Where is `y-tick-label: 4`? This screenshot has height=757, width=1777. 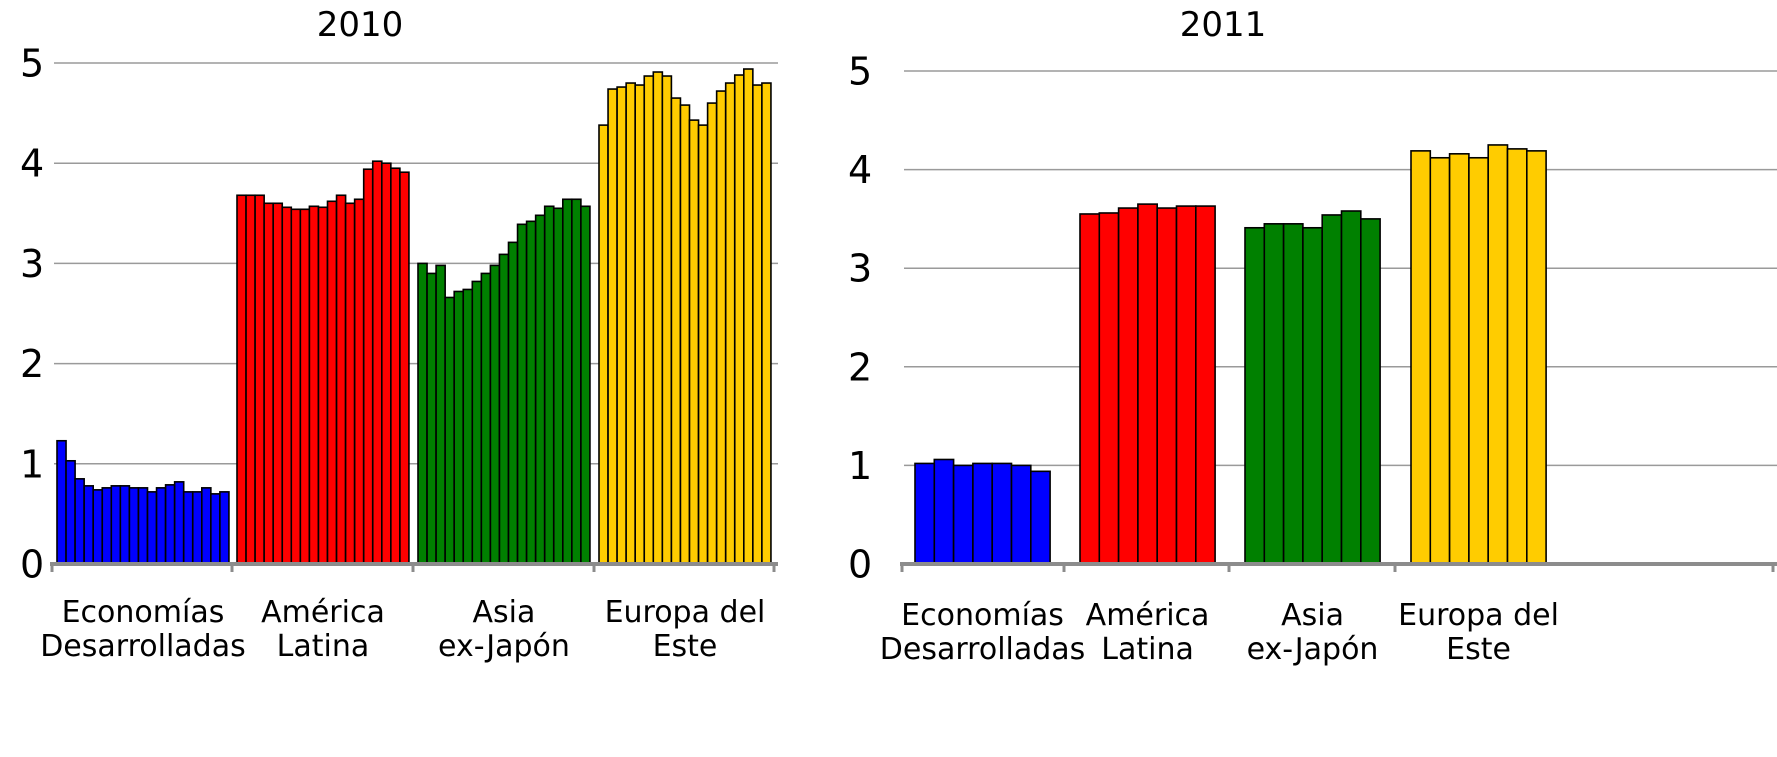 y-tick-label: 4 is located at coordinates (32, 164).